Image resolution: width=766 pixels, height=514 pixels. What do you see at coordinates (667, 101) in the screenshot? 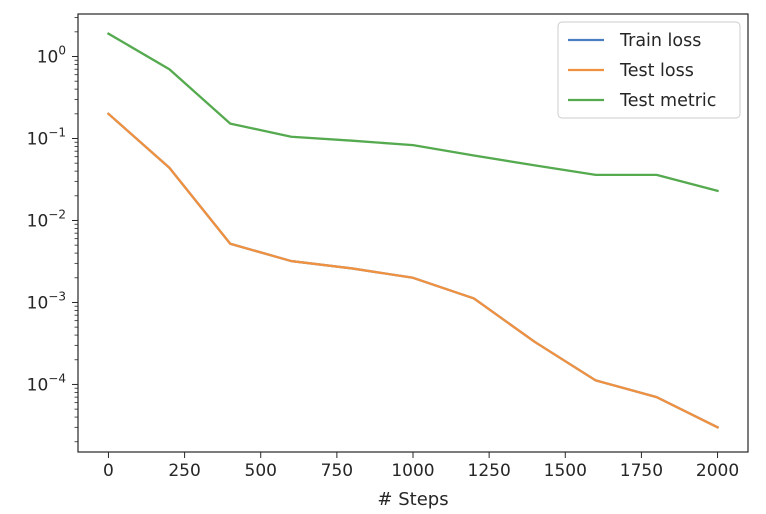
I see `legend-label: Test metric` at bounding box center [667, 101].